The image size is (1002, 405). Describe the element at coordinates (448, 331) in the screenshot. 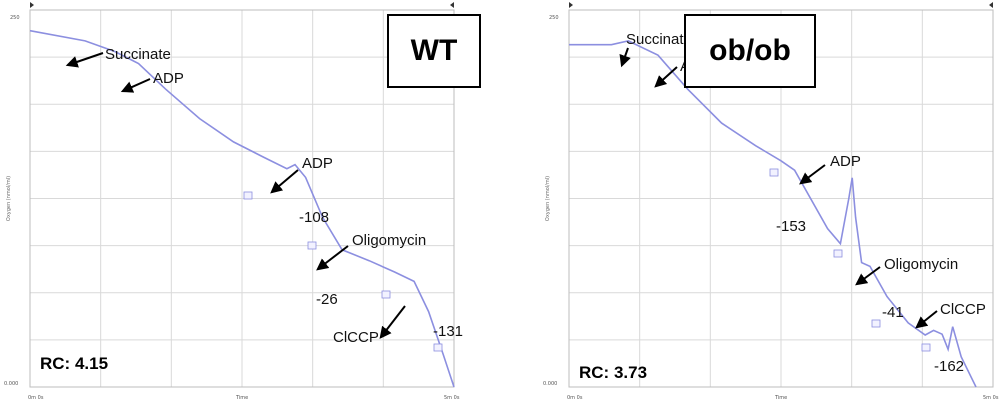

I see `rate-annotation: -131` at that location.